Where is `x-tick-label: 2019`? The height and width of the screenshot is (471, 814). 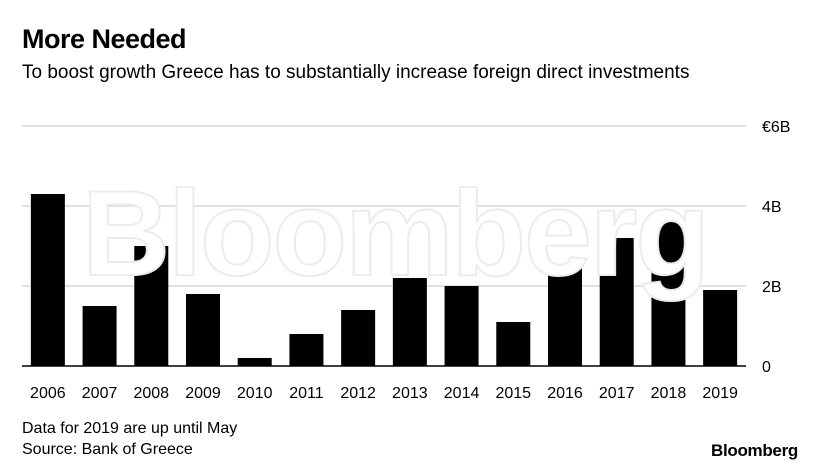
x-tick-label: 2019 is located at coordinates (720, 393).